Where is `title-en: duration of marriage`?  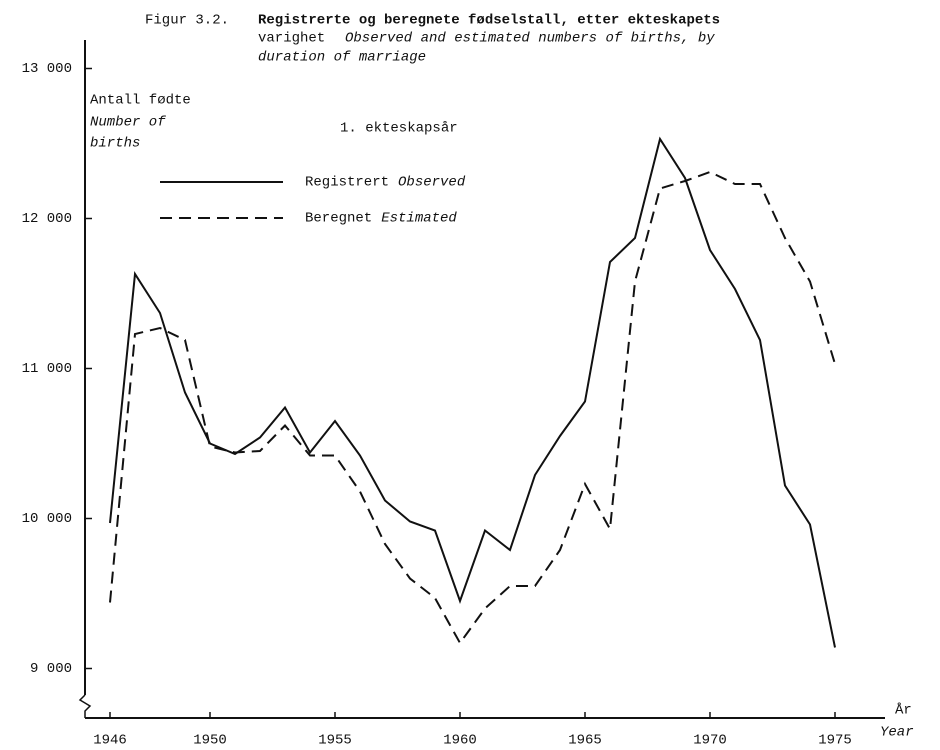 title-en: duration of marriage is located at coordinates (342, 58).